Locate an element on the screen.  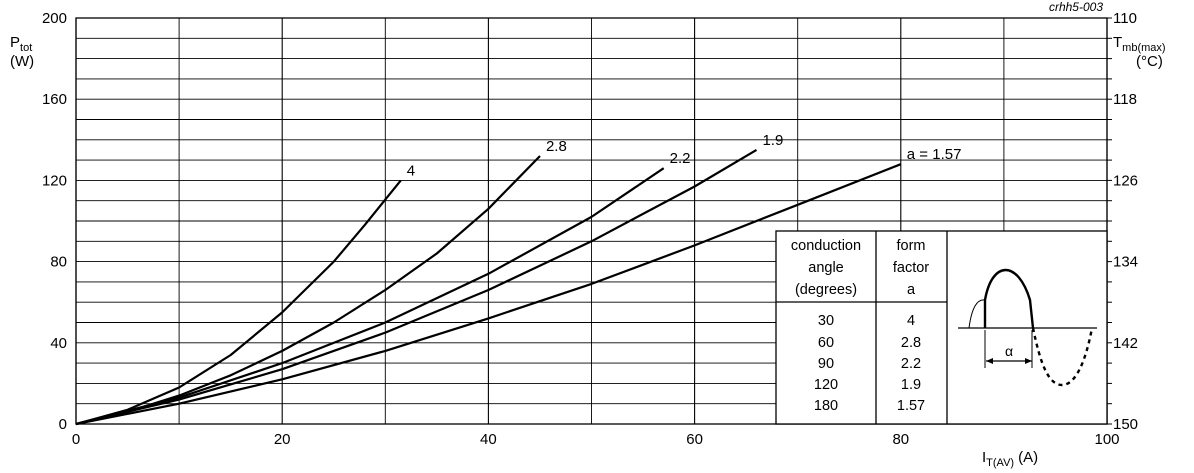
angle-cell: 60 is located at coordinates (826, 343).